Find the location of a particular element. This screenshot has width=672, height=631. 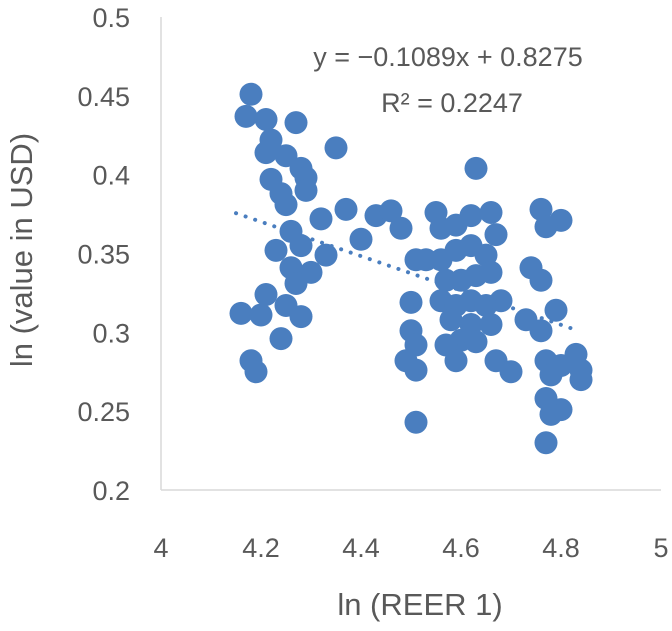

x-tick-labels: 4 4.2 4.4 4.6 4.8 5 is located at coordinates (410, 548).